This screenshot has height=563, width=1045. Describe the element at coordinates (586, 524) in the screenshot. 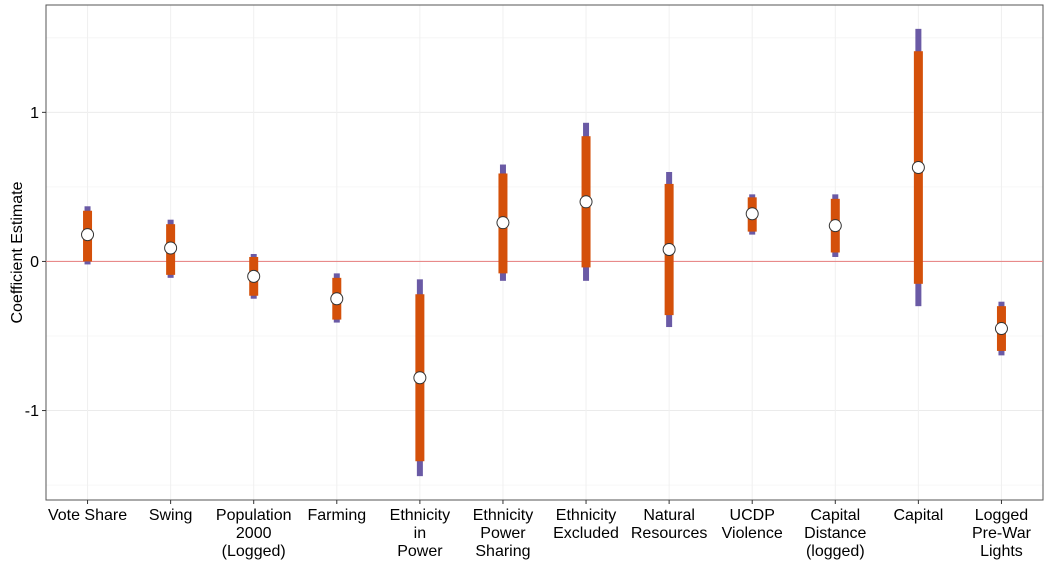

I see `x-tick-label: Ethnicity Excluded` at that location.